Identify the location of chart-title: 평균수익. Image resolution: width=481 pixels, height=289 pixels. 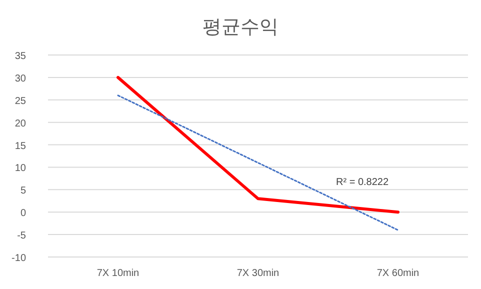
(240, 27).